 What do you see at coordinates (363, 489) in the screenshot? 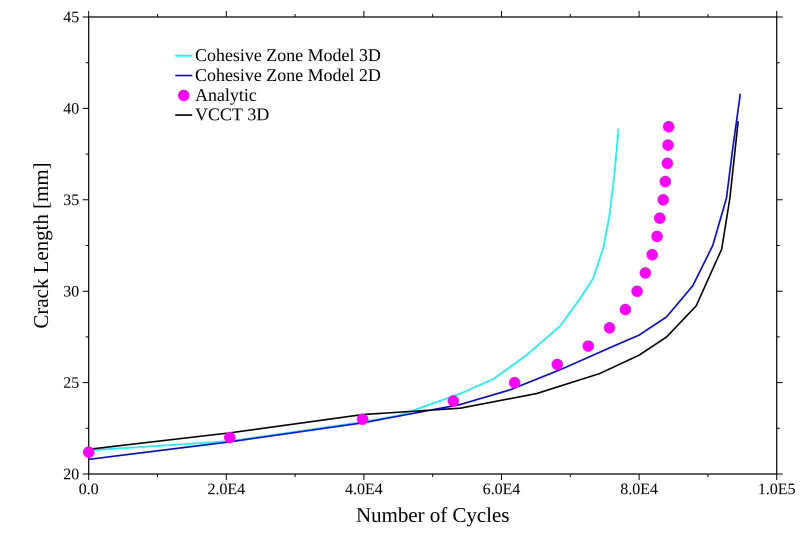
I see `x-tick-label: 4.0E4` at bounding box center [363, 489].